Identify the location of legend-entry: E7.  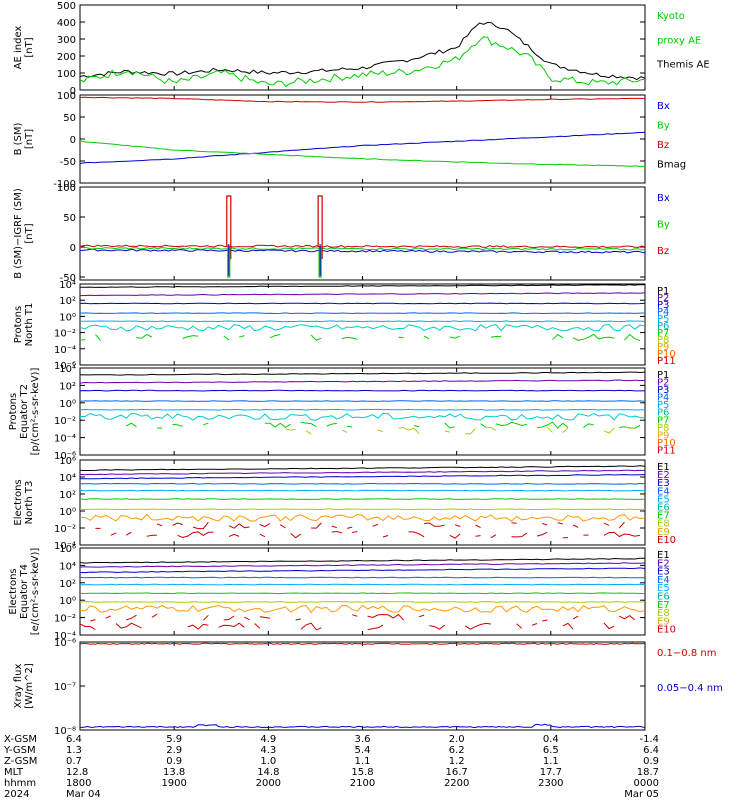
(663, 516).